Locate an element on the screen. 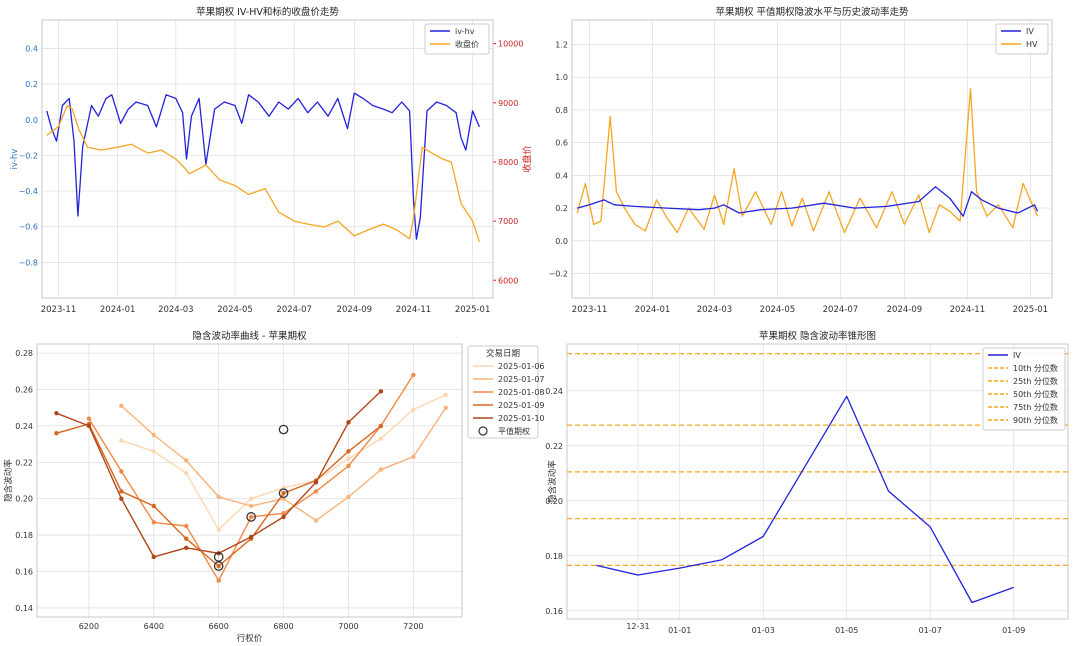 The height and width of the screenshot is (646, 1080). x-tick-label: 7200 is located at coordinates (413, 626).